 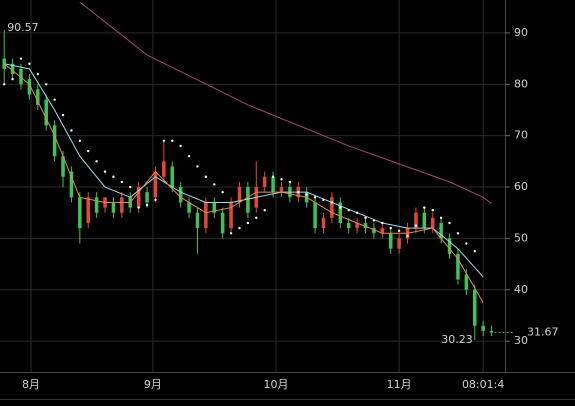 What do you see at coordinates (457, 339) in the screenshot?
I see `min-label: 30.23` at bounding box center [457, 339].